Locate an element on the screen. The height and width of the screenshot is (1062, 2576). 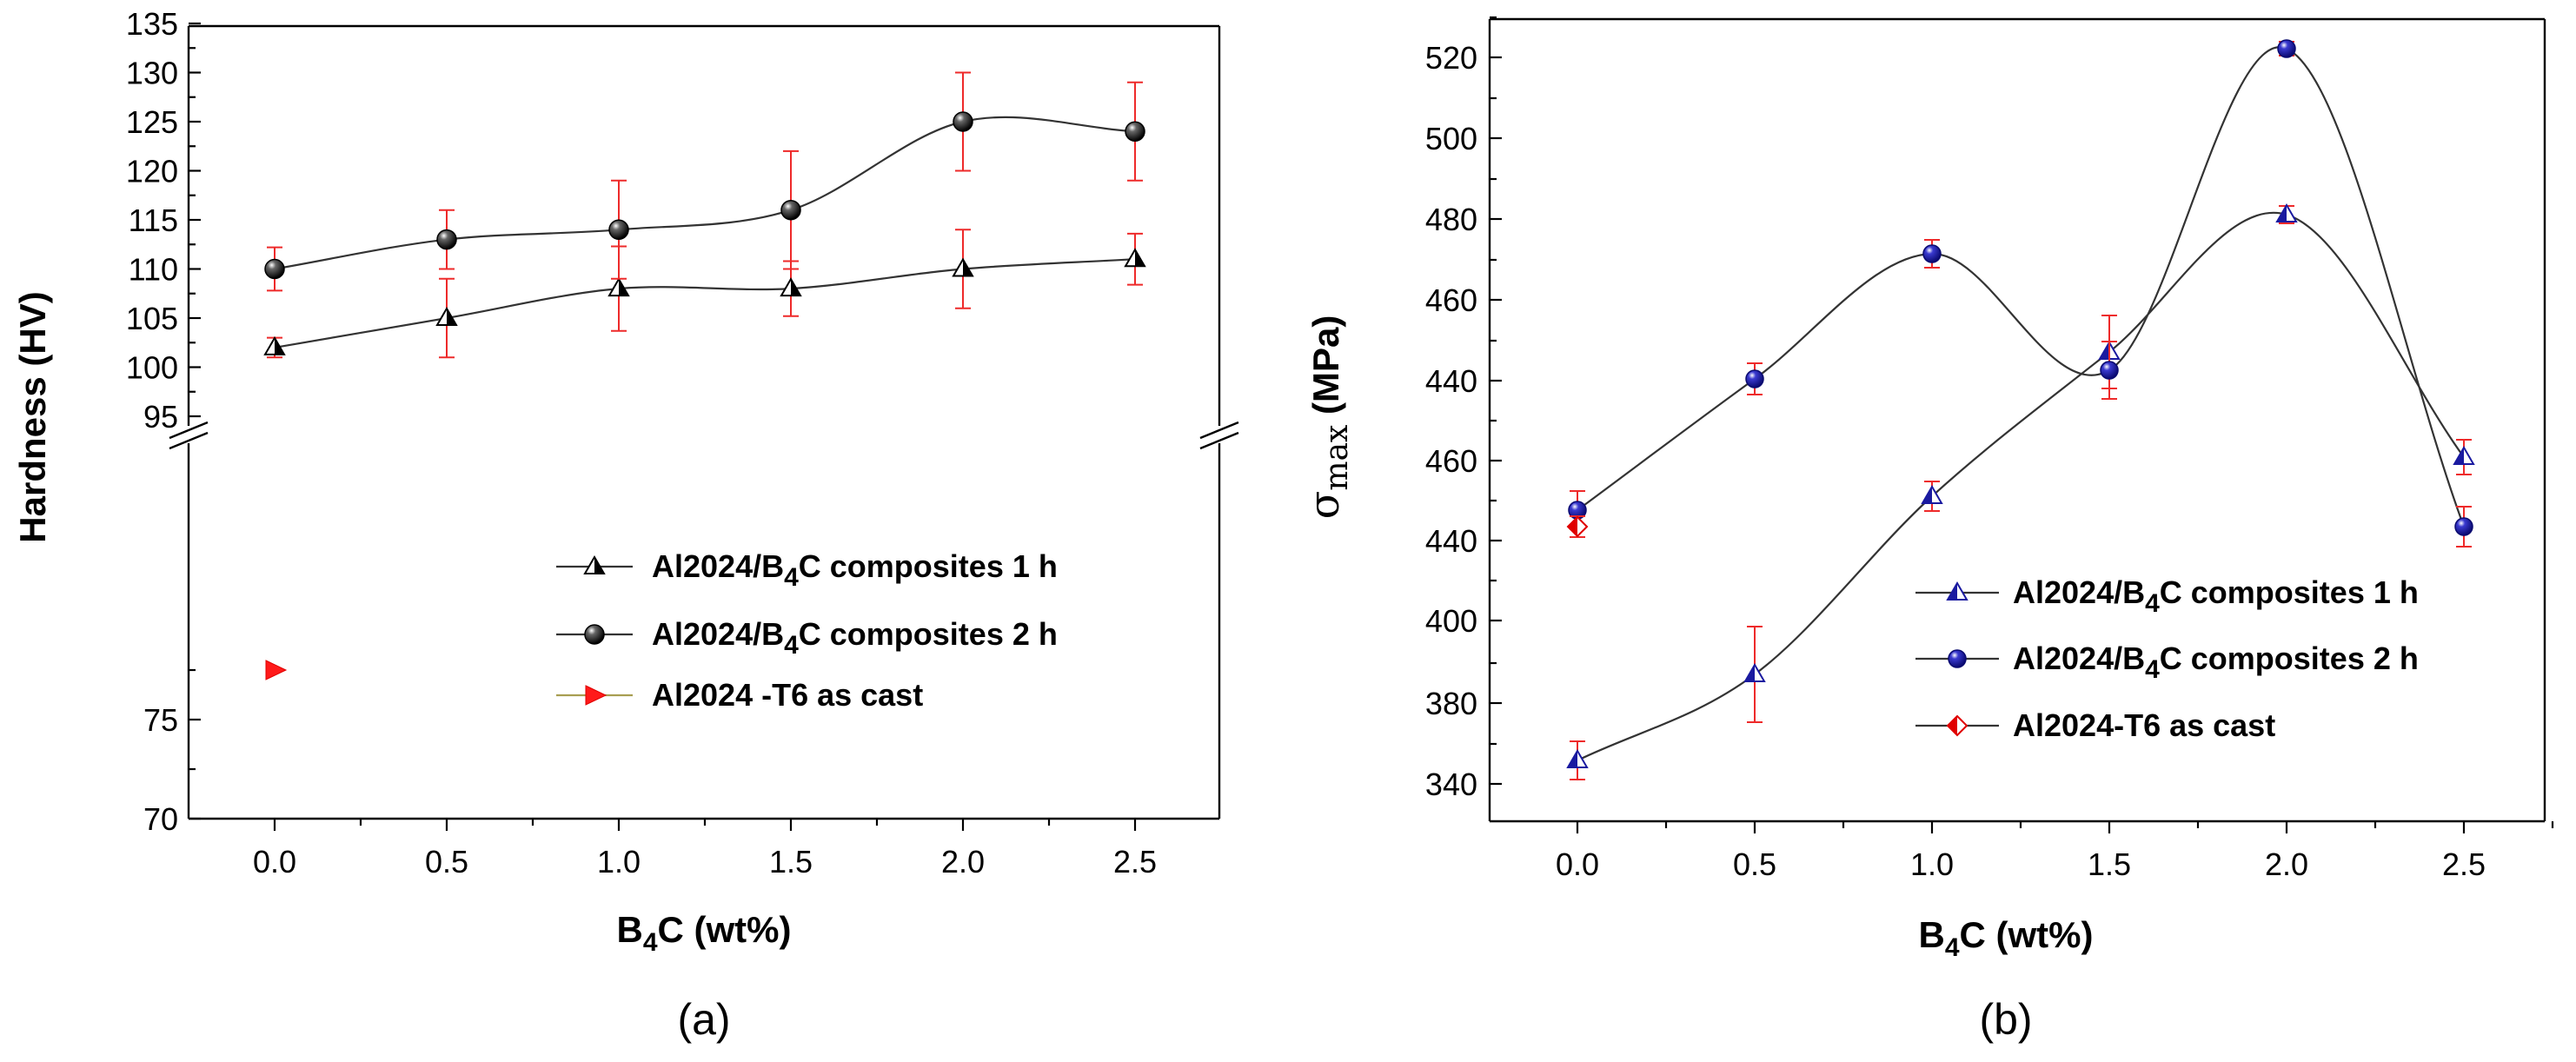
panel-b-y-tick-label: 380 is located at coordinates (1451, 703).